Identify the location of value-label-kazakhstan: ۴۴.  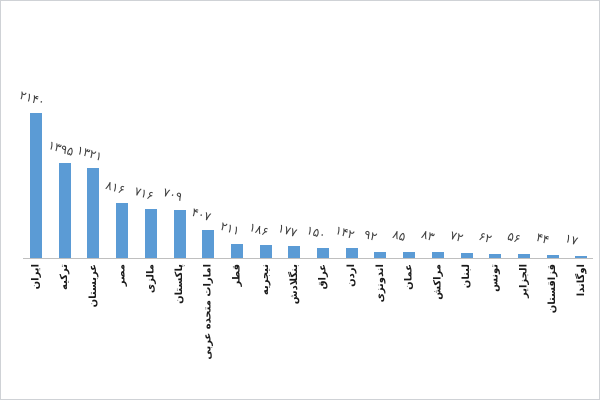
(542, 239).